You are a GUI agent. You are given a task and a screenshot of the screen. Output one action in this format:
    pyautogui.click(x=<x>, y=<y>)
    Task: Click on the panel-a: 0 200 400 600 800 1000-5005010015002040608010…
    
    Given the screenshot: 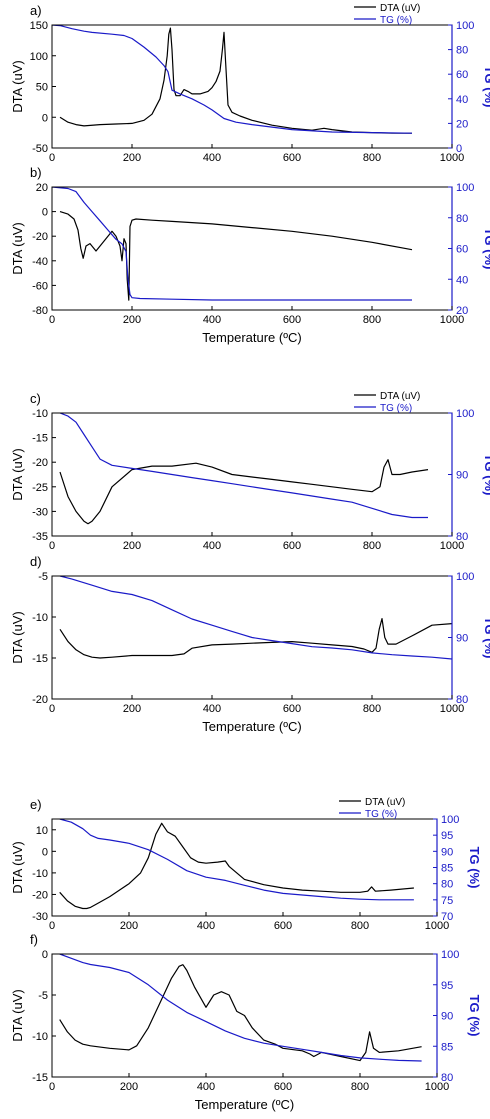 What is the action you would take?
    pyautogui.click(x=250, y=83)
    